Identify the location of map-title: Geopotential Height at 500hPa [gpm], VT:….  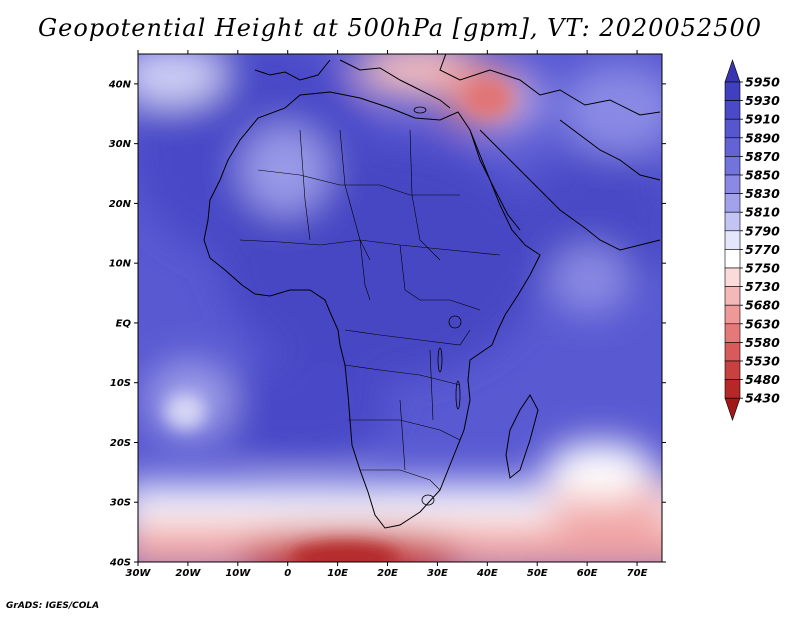
(400, 28).